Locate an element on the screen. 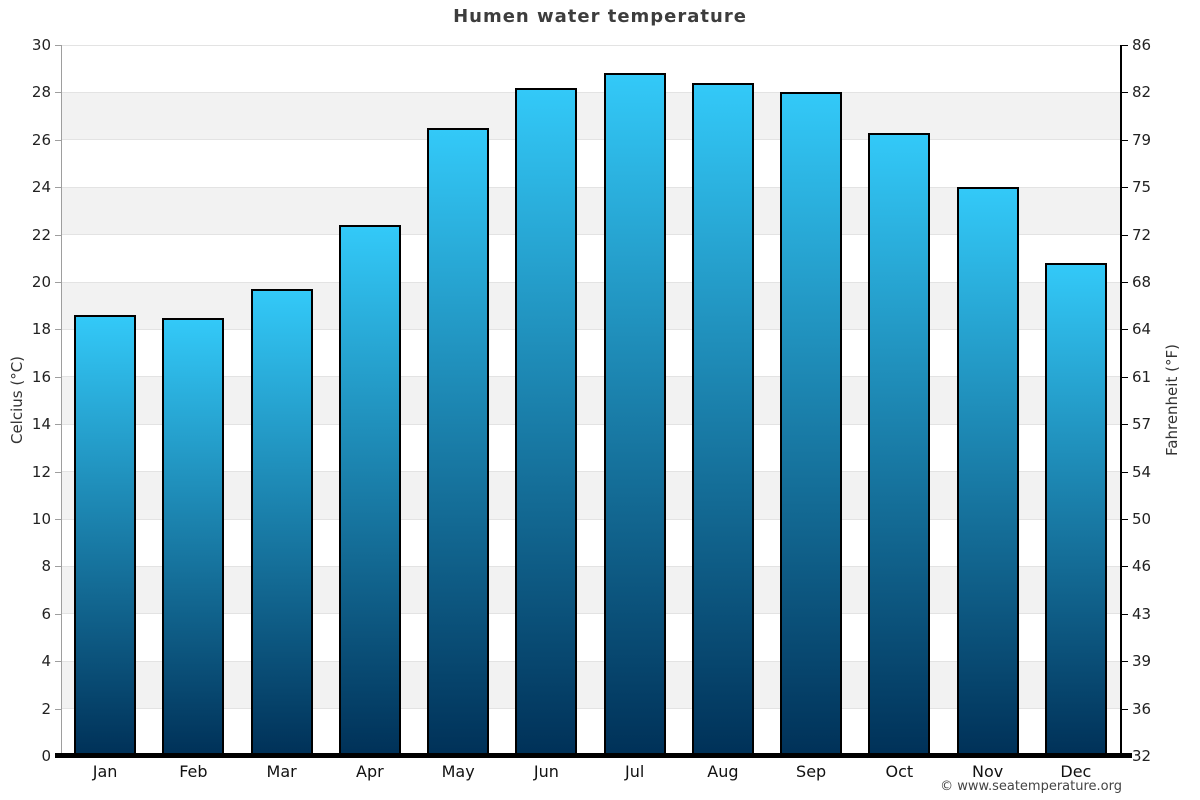  celsius-tick-label: 6 is located at coordinates (46, 613).